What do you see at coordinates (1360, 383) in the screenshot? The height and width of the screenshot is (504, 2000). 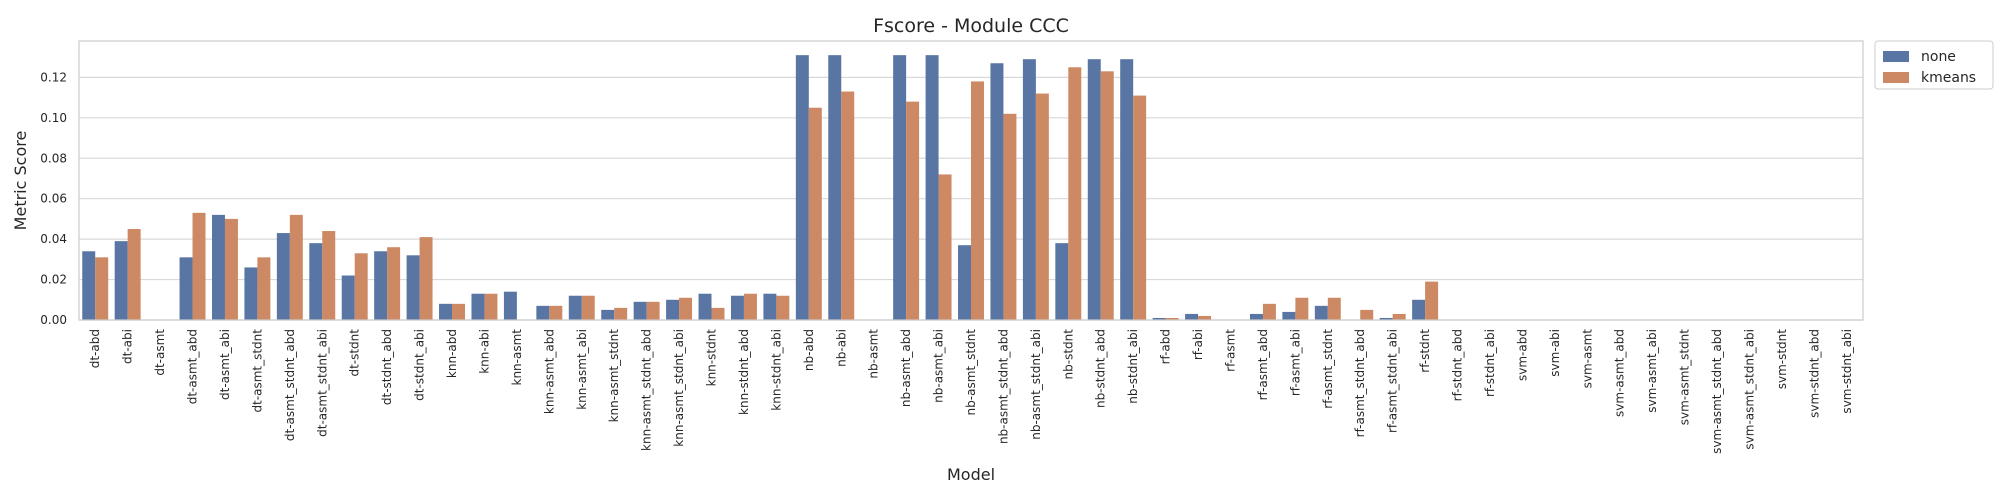 I see `x-tick-label: rf-asmt_stdnt_abd` at bounding box center [1360, 383].